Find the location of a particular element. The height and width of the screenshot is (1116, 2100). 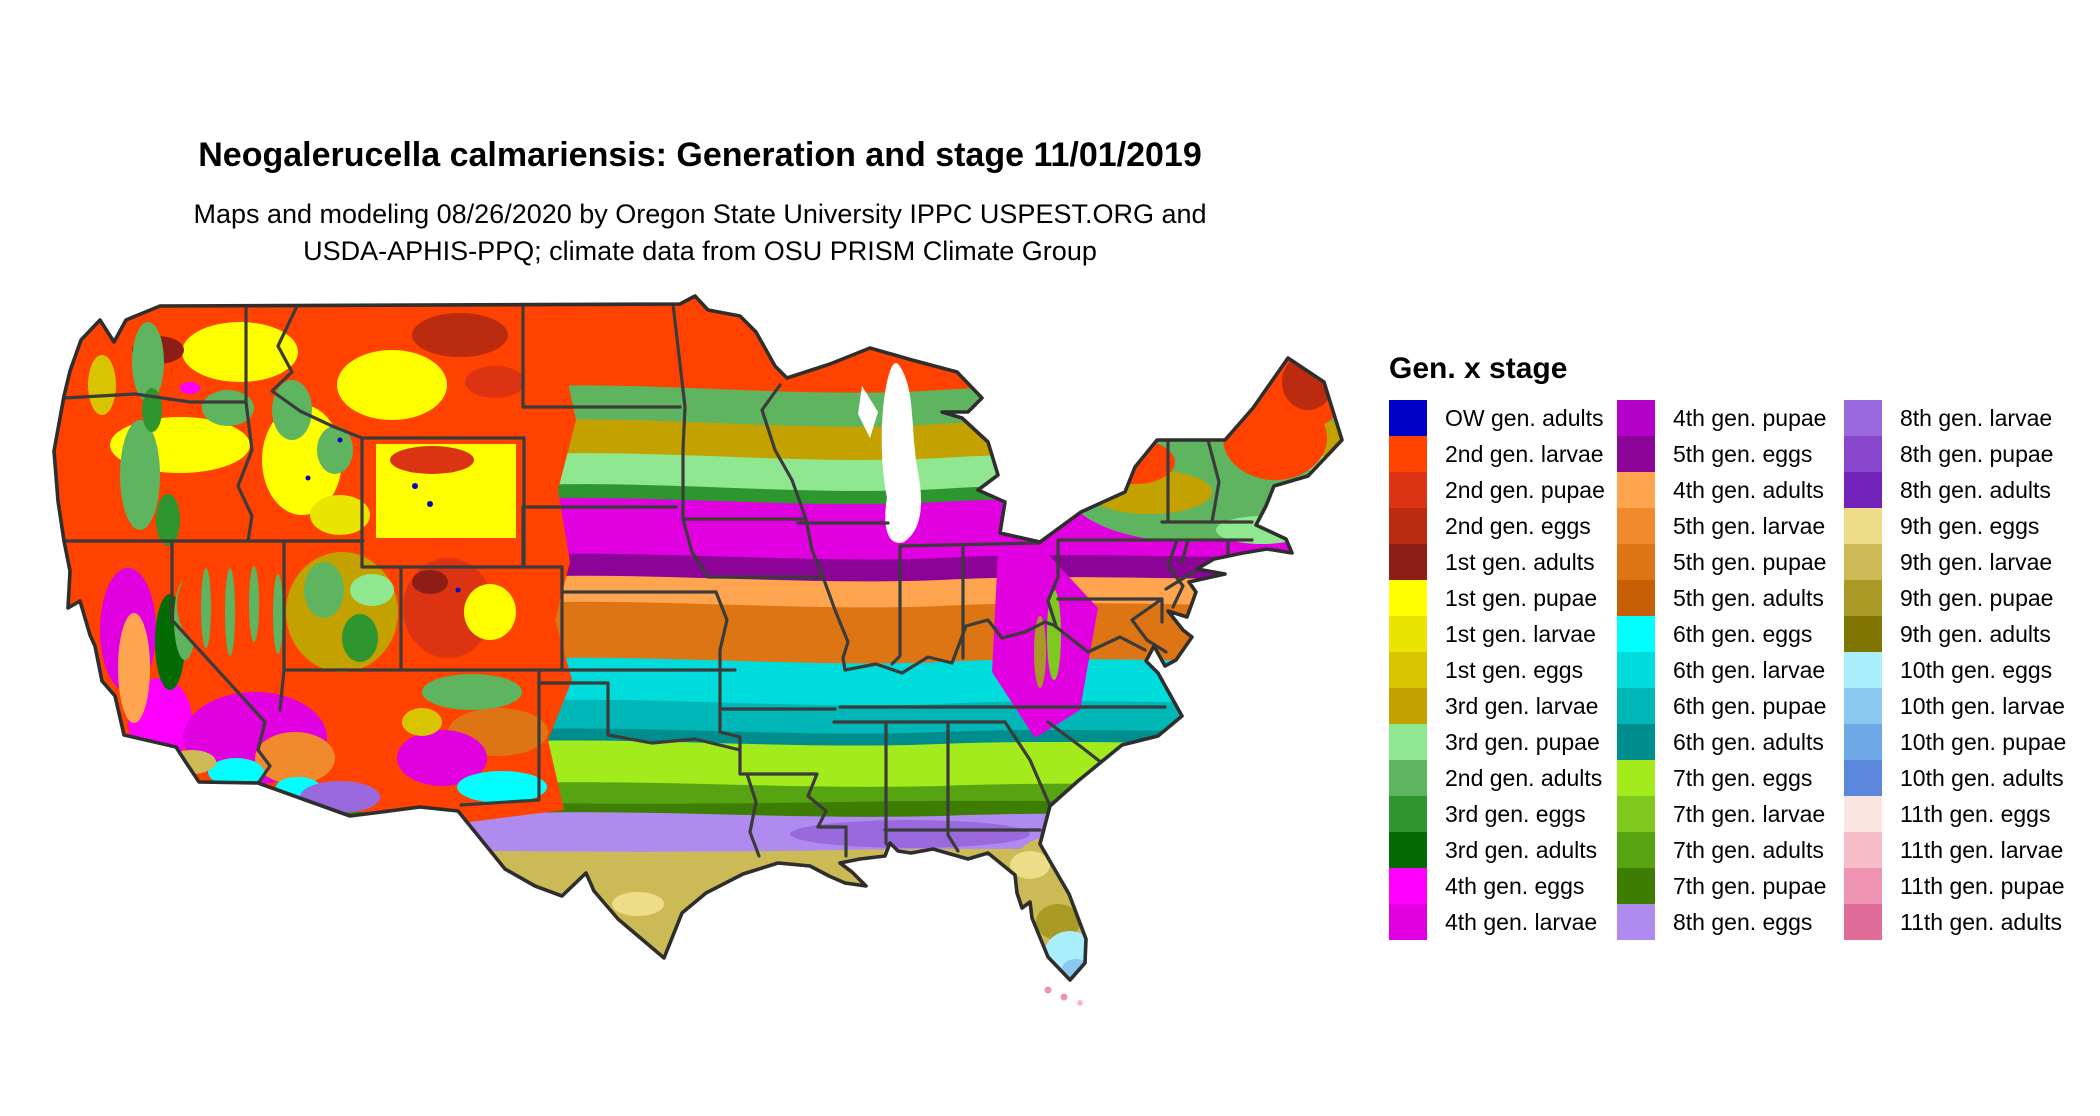

patch-5th-larvae-desert is located at coordinates (295, 758).